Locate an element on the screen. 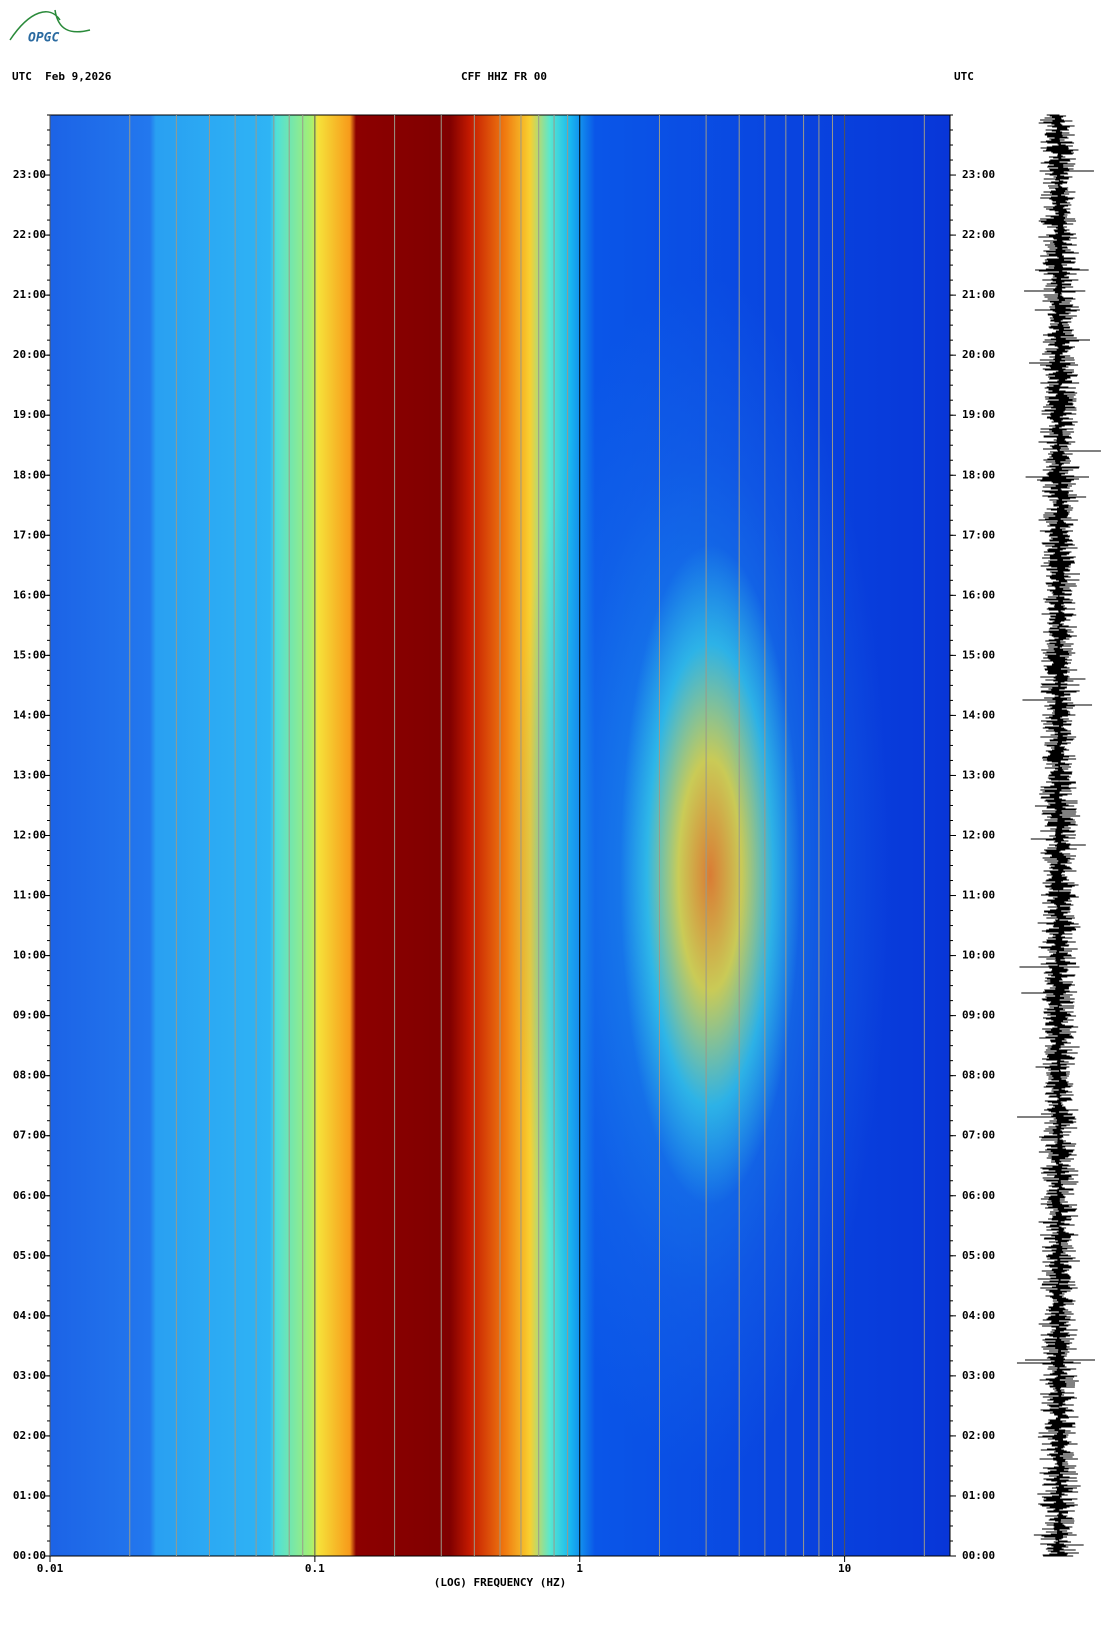 The width and height of the screenshot is (1102, 1634). x-tick-label: 0.01 is located at coordinates (50, 1568).